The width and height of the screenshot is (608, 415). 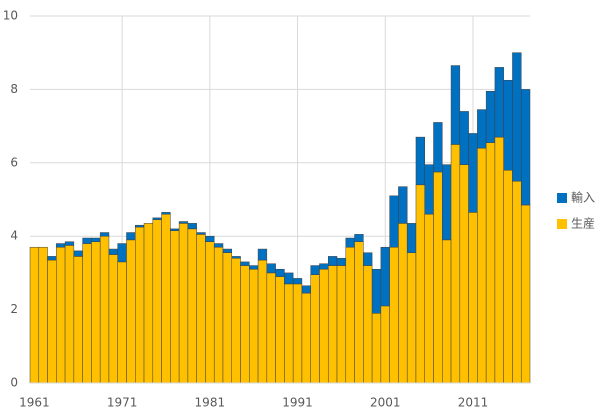 What do you see at coordinates (122, 403) in the screenshot?
I see `x-tick-label: 1971` at bounding box center [122, 403].